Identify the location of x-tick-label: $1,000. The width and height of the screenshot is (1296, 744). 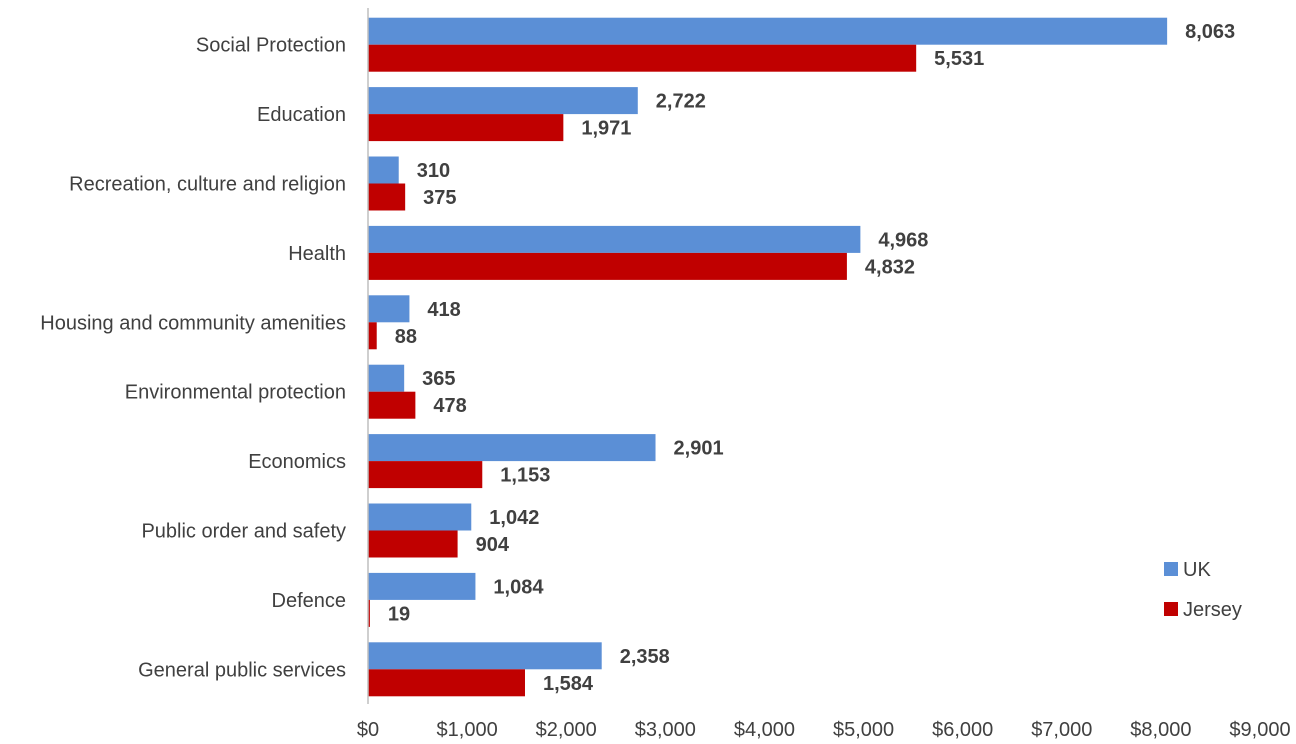
(467, 730).